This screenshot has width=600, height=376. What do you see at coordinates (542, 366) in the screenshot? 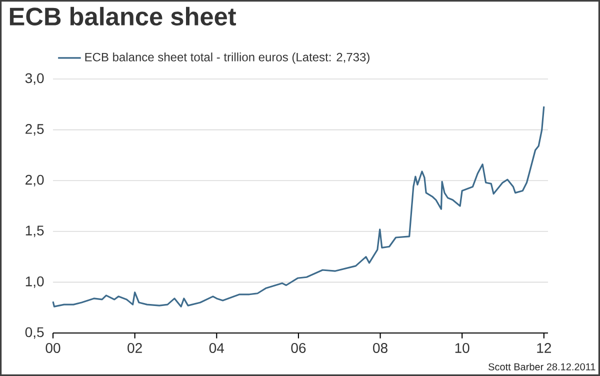
I see `text: Scott Barber 28.12.2011` at bounding box center [542, 366].